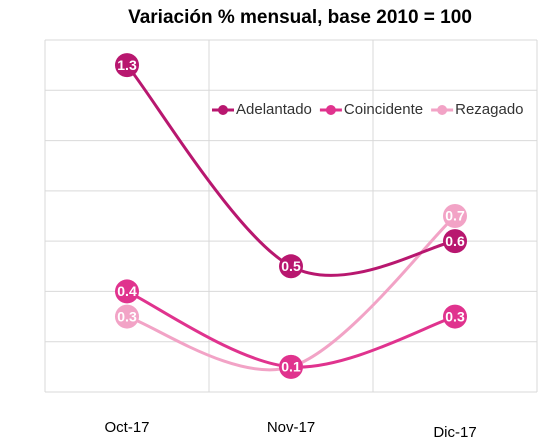  I want to click on x-tick-label: Oct-17, so click(126, 427).